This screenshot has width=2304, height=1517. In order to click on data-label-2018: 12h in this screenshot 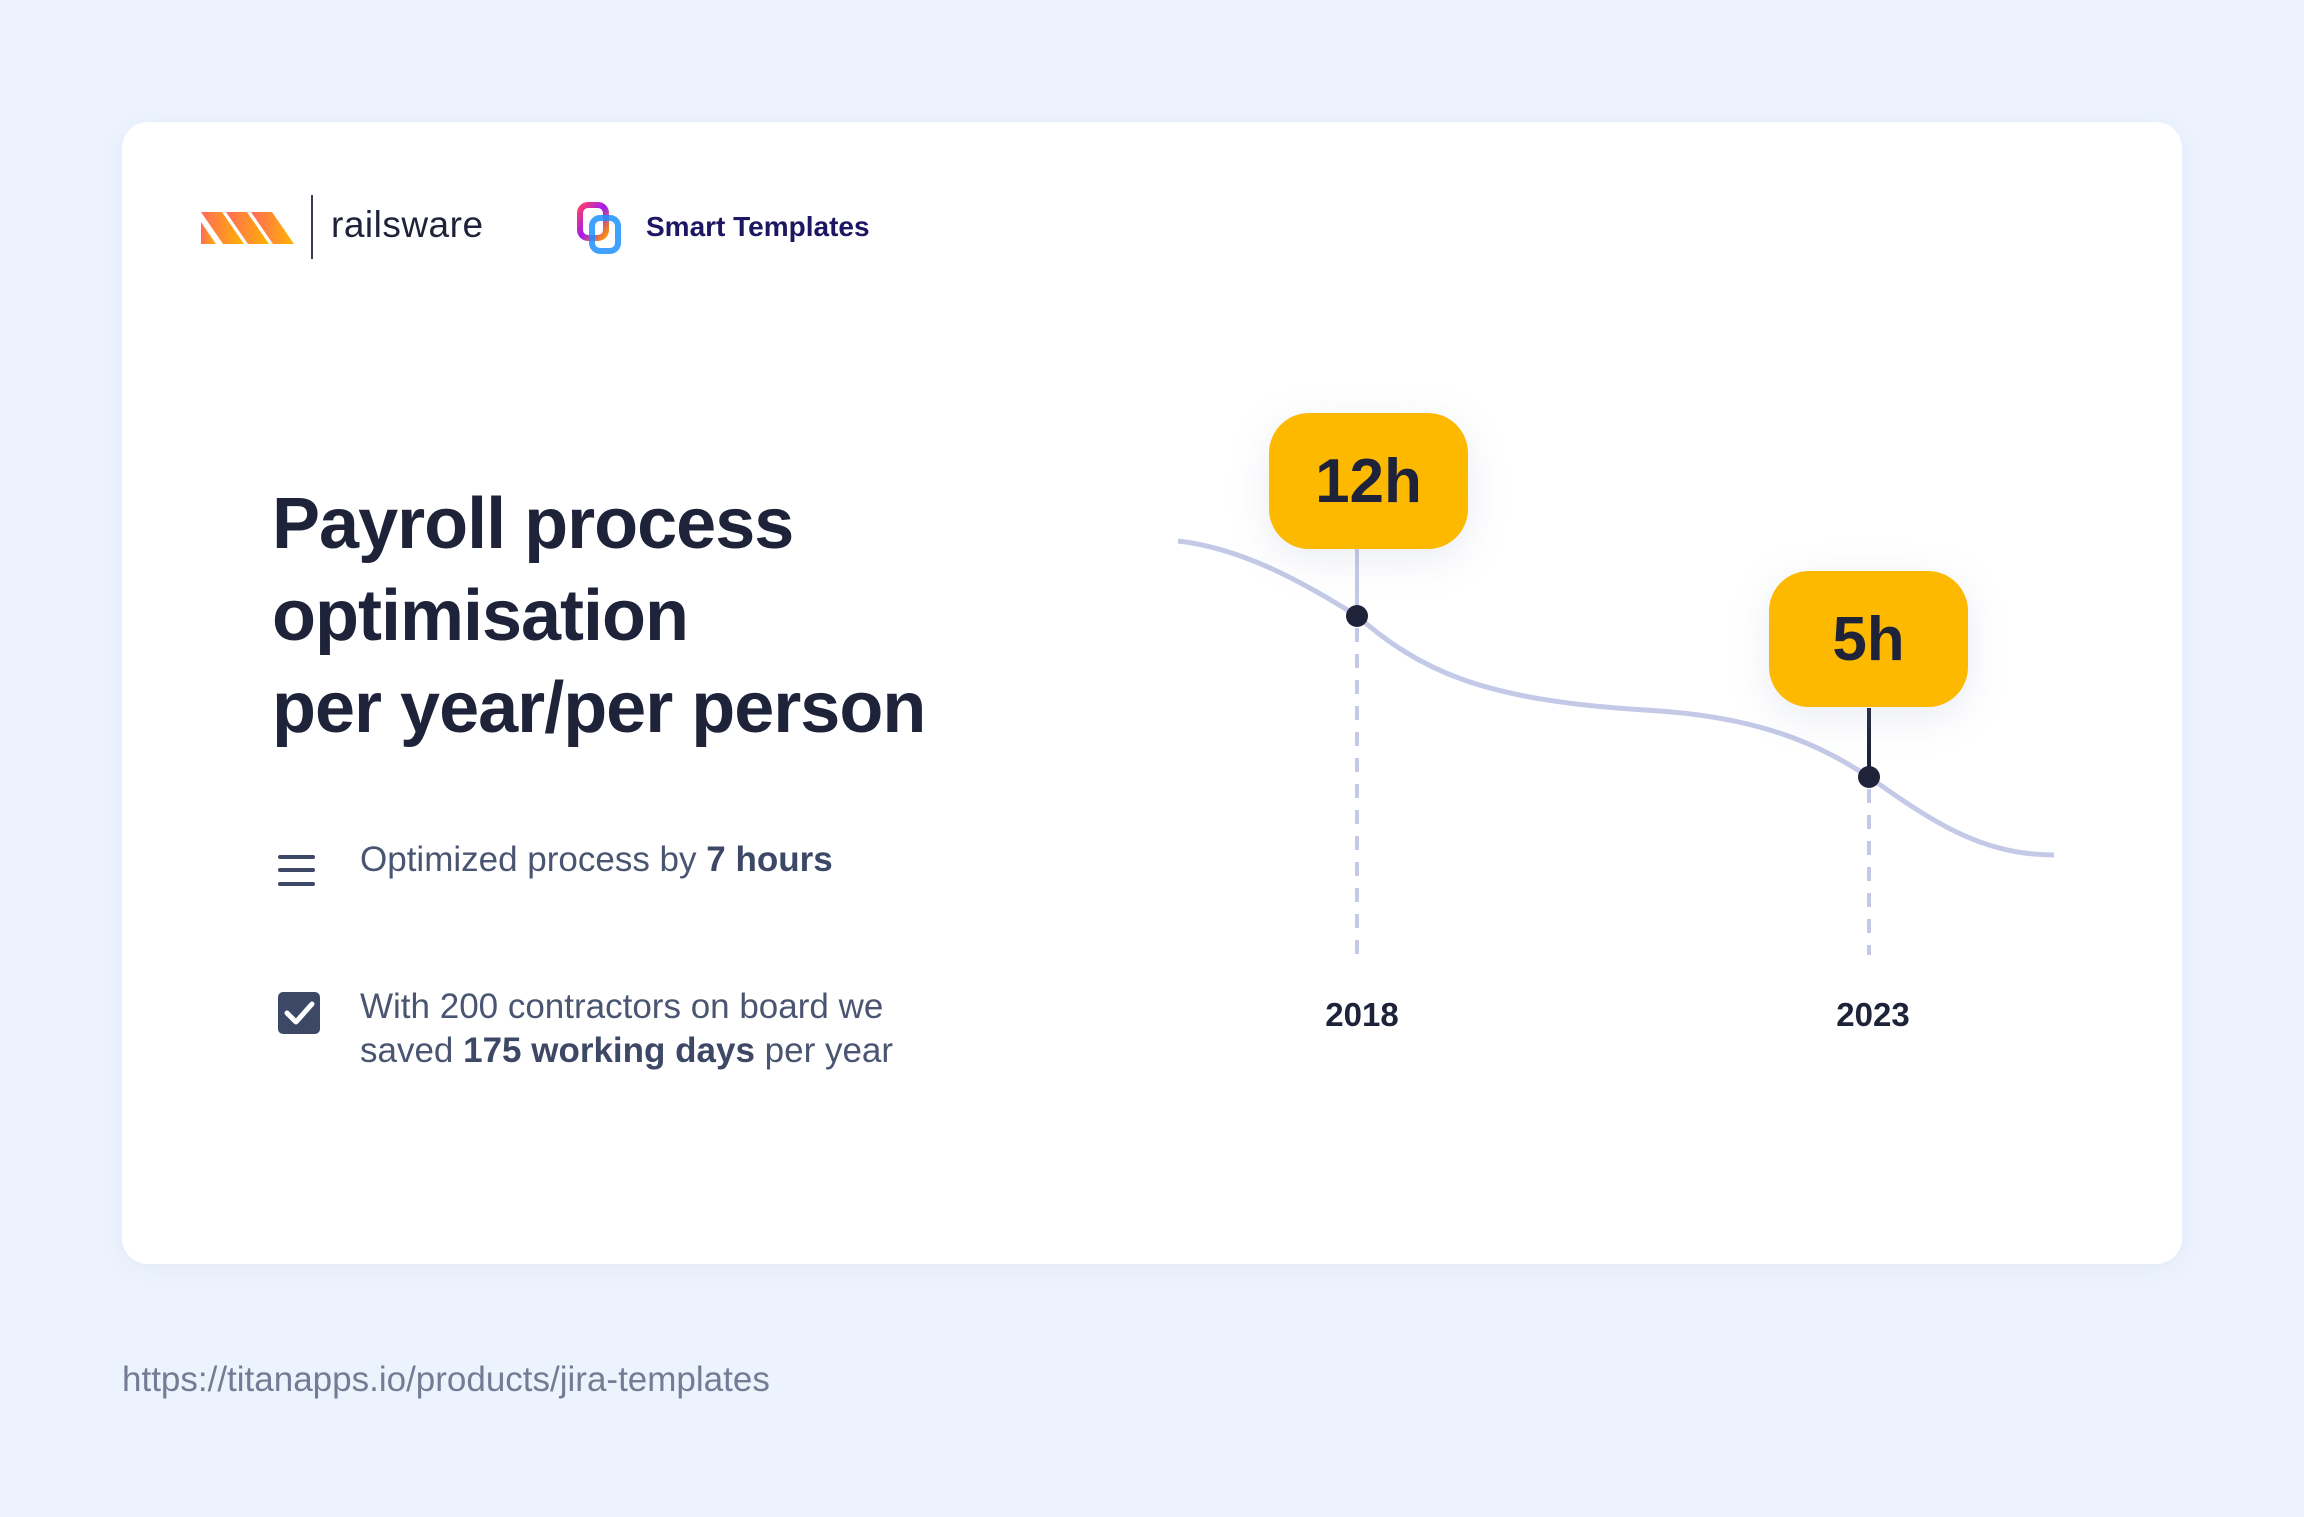, I will do `click(1368, 481)`.